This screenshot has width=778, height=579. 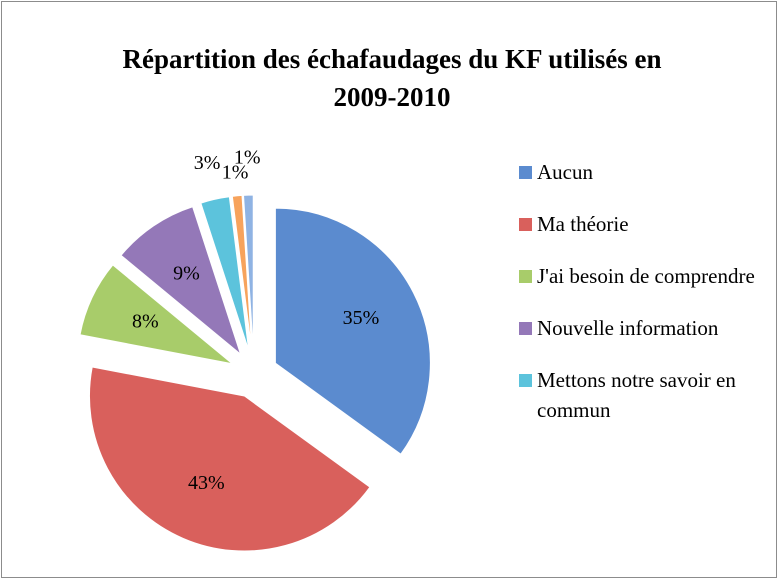 I want to click on legend-label: Aucun, so click(x=565, y=172).